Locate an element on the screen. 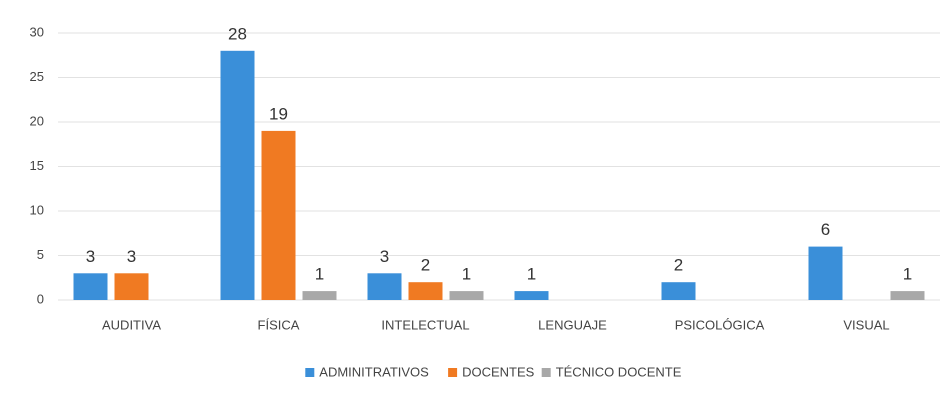  x-tick-label: FÍSICA is located at coordinates (279, 324).